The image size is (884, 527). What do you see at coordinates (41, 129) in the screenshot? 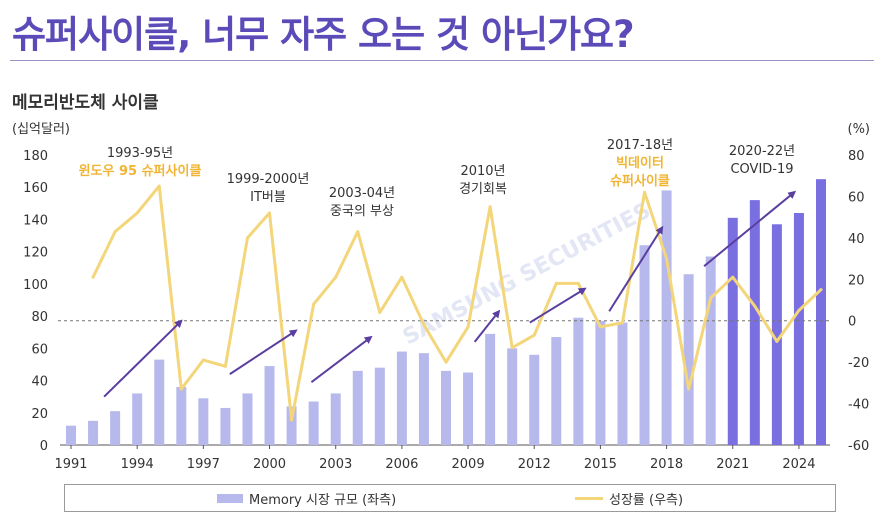
I see `left-axis-unit: (십억달러)` at bounding box center [41, 129].